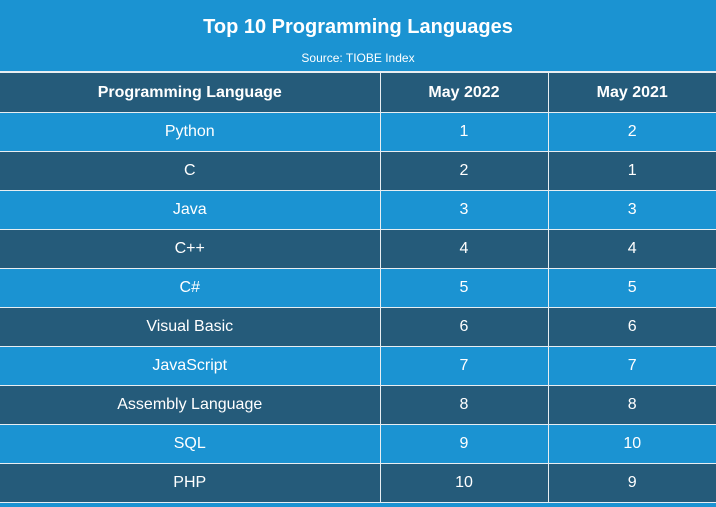  Describe the element at coordinates (190, 249) in the screenshot. I see `cell-language: C++` at that location.